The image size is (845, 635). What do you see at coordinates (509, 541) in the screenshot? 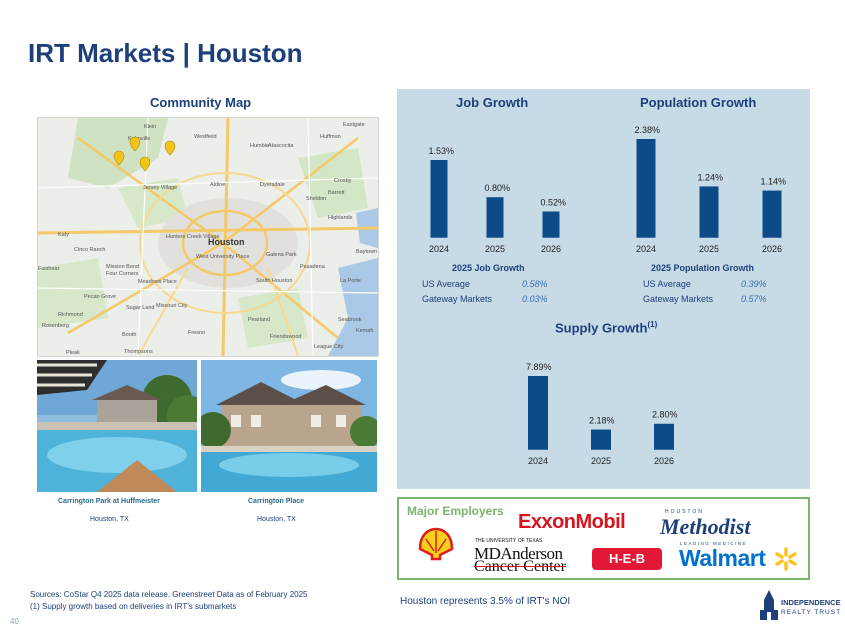
I see `mdanderson-logo-top: THE UNIVERSITY OF TEXAS` at bounding box center [509, 541].